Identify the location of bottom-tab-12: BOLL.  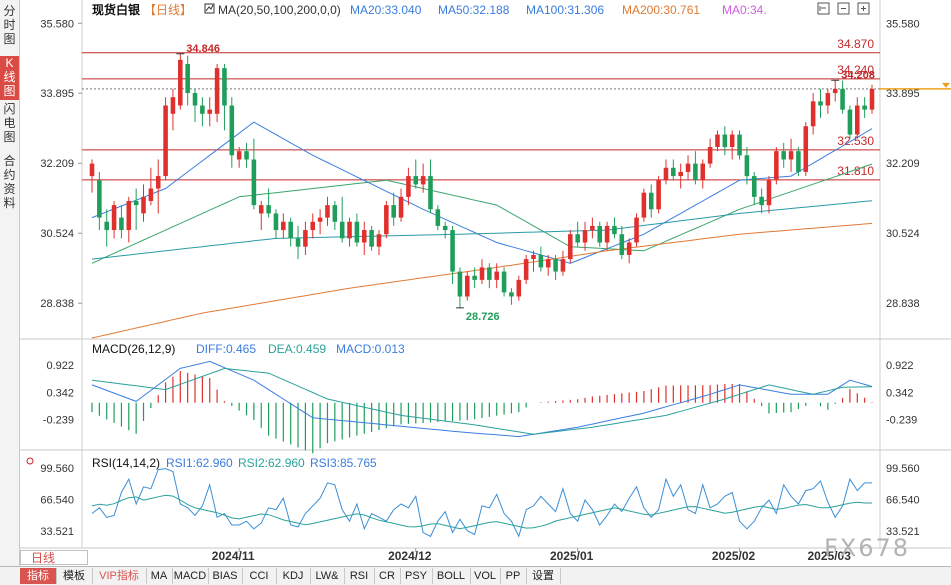
(451, 576).